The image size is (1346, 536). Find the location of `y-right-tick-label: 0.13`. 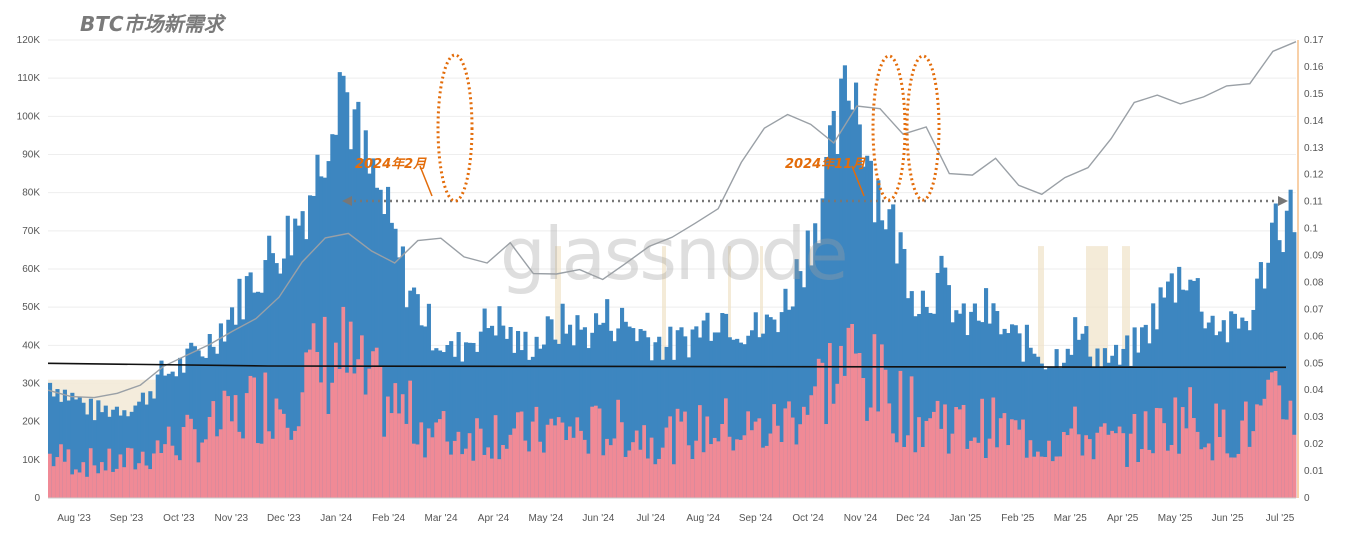

y-right-tick-label: 0.13 is located at coordinates (1314, 148).